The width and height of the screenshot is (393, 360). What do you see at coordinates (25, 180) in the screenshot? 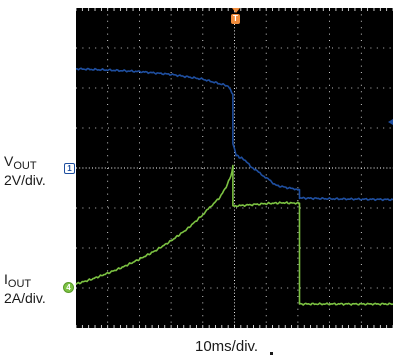
I see `vout-scale-label: 2V/div.` at bounding box center [25, 180].